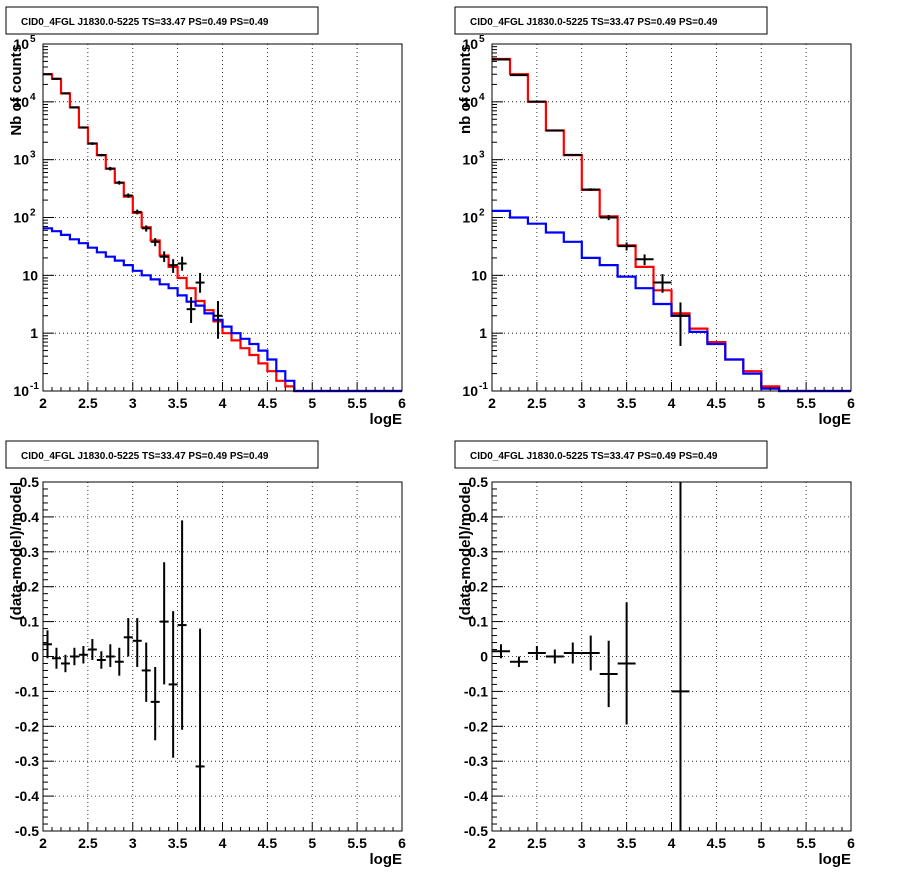  Describe the element at coordinates (27, 691) in the screenshot. I see `y-tick-label: -0.1` at that location.